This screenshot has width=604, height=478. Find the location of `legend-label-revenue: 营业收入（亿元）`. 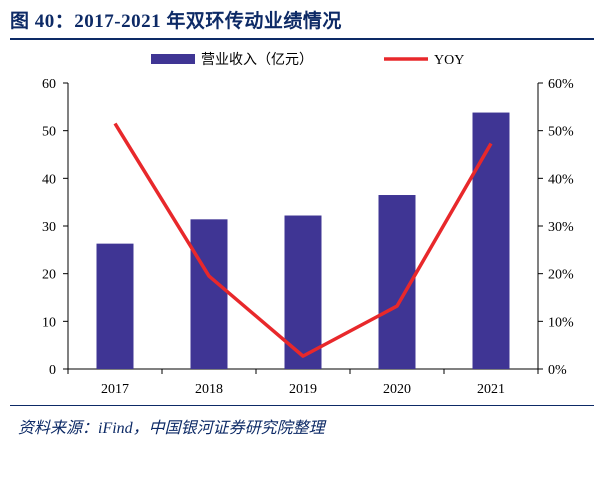

legend-label-revenue: 营业收入（亿元） is located at coordinates (257, 60).